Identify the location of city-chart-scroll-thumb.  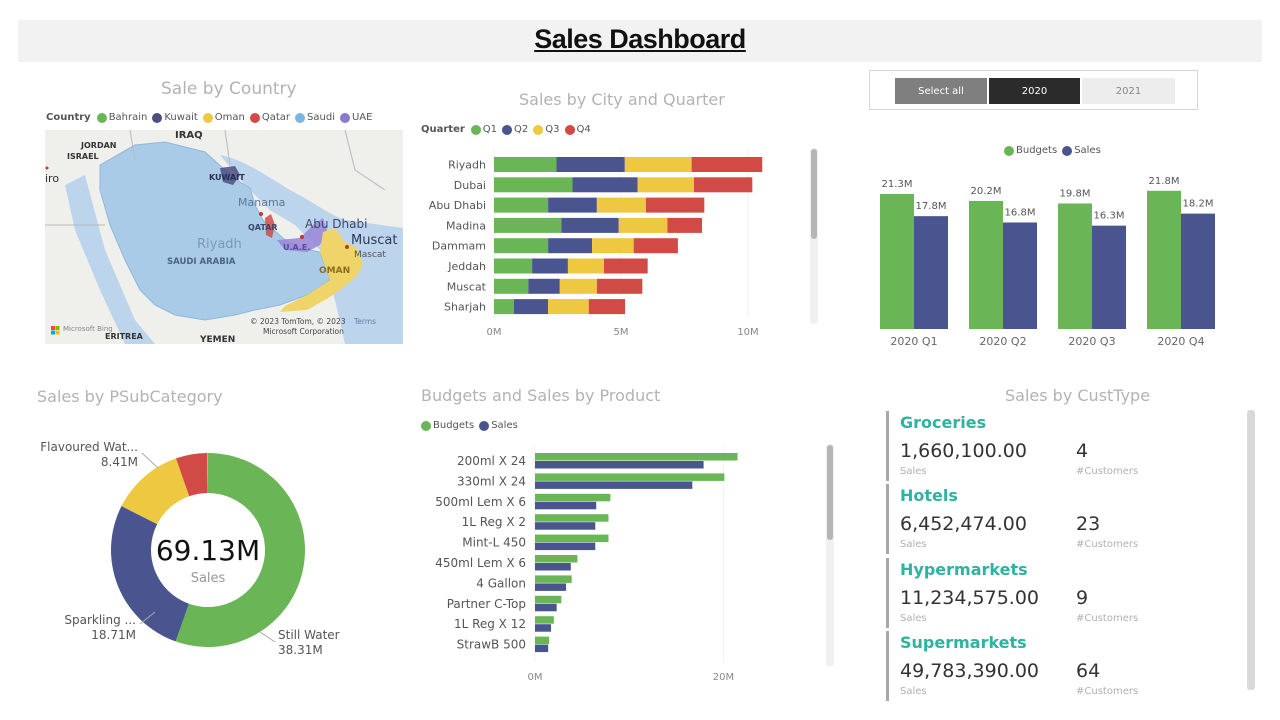
(814, 194).